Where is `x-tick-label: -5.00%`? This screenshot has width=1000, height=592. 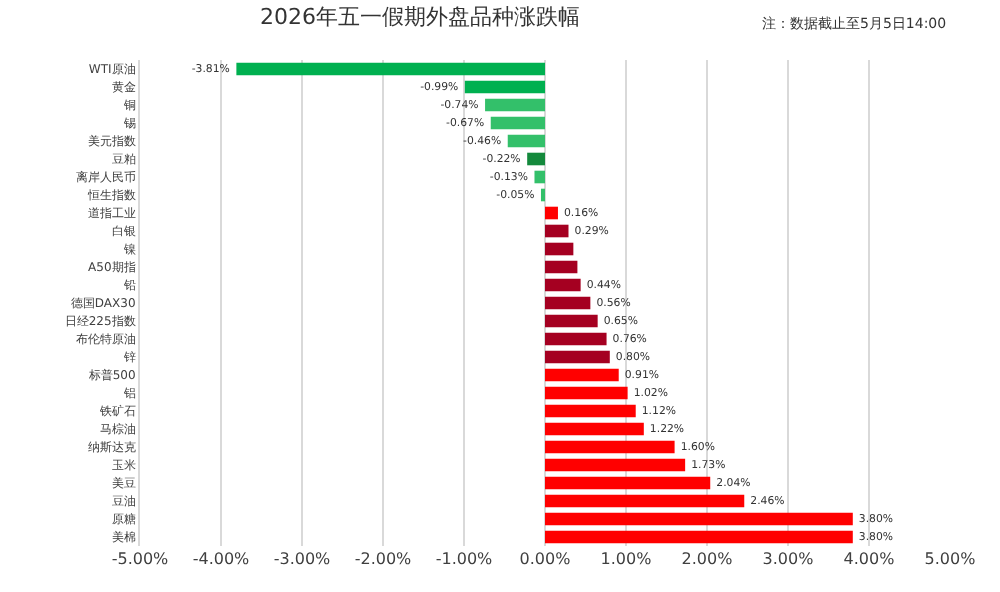
x-tick-label: -5.00% is located at coordinates (140, 559).